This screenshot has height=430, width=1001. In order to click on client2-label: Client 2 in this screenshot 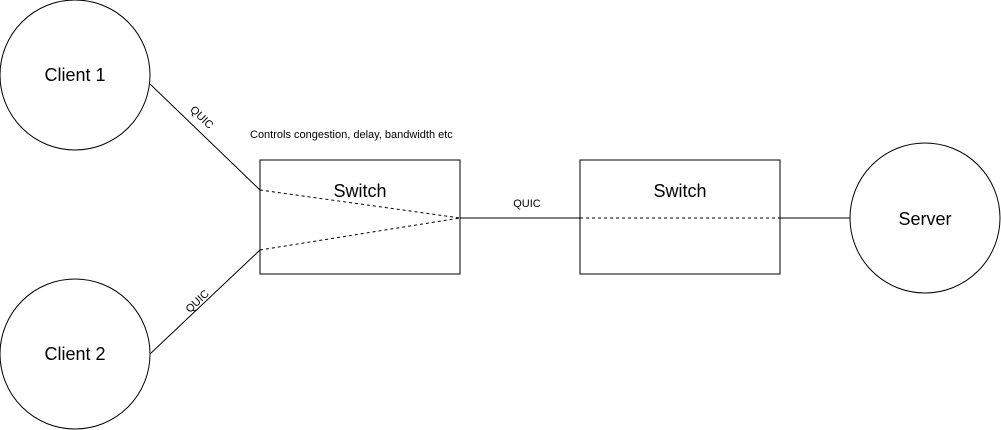, I will do `click(74, 354)`.